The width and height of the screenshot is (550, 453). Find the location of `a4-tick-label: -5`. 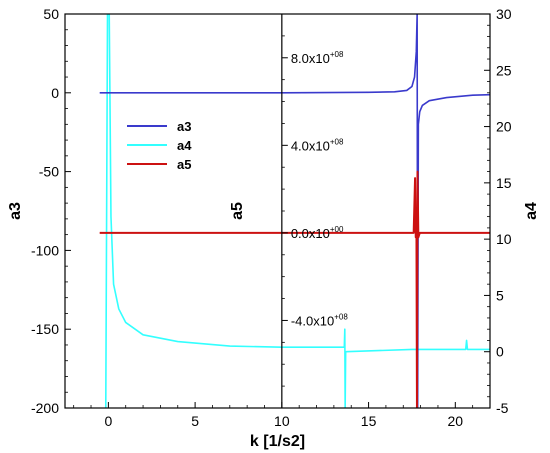

a4-tick-label: -5 is located at coordinates (502, 408).